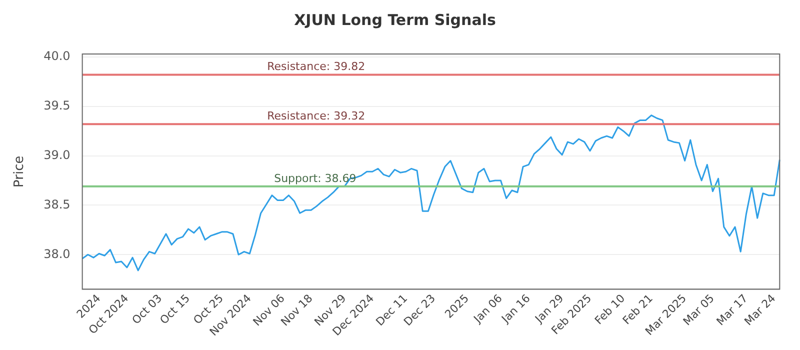 The height and width of the screenshot is (350, 800). Describe the element at coordinates (315, 178) in the screenshot. I see `ref-line-label: Support: 38.69` at that location.